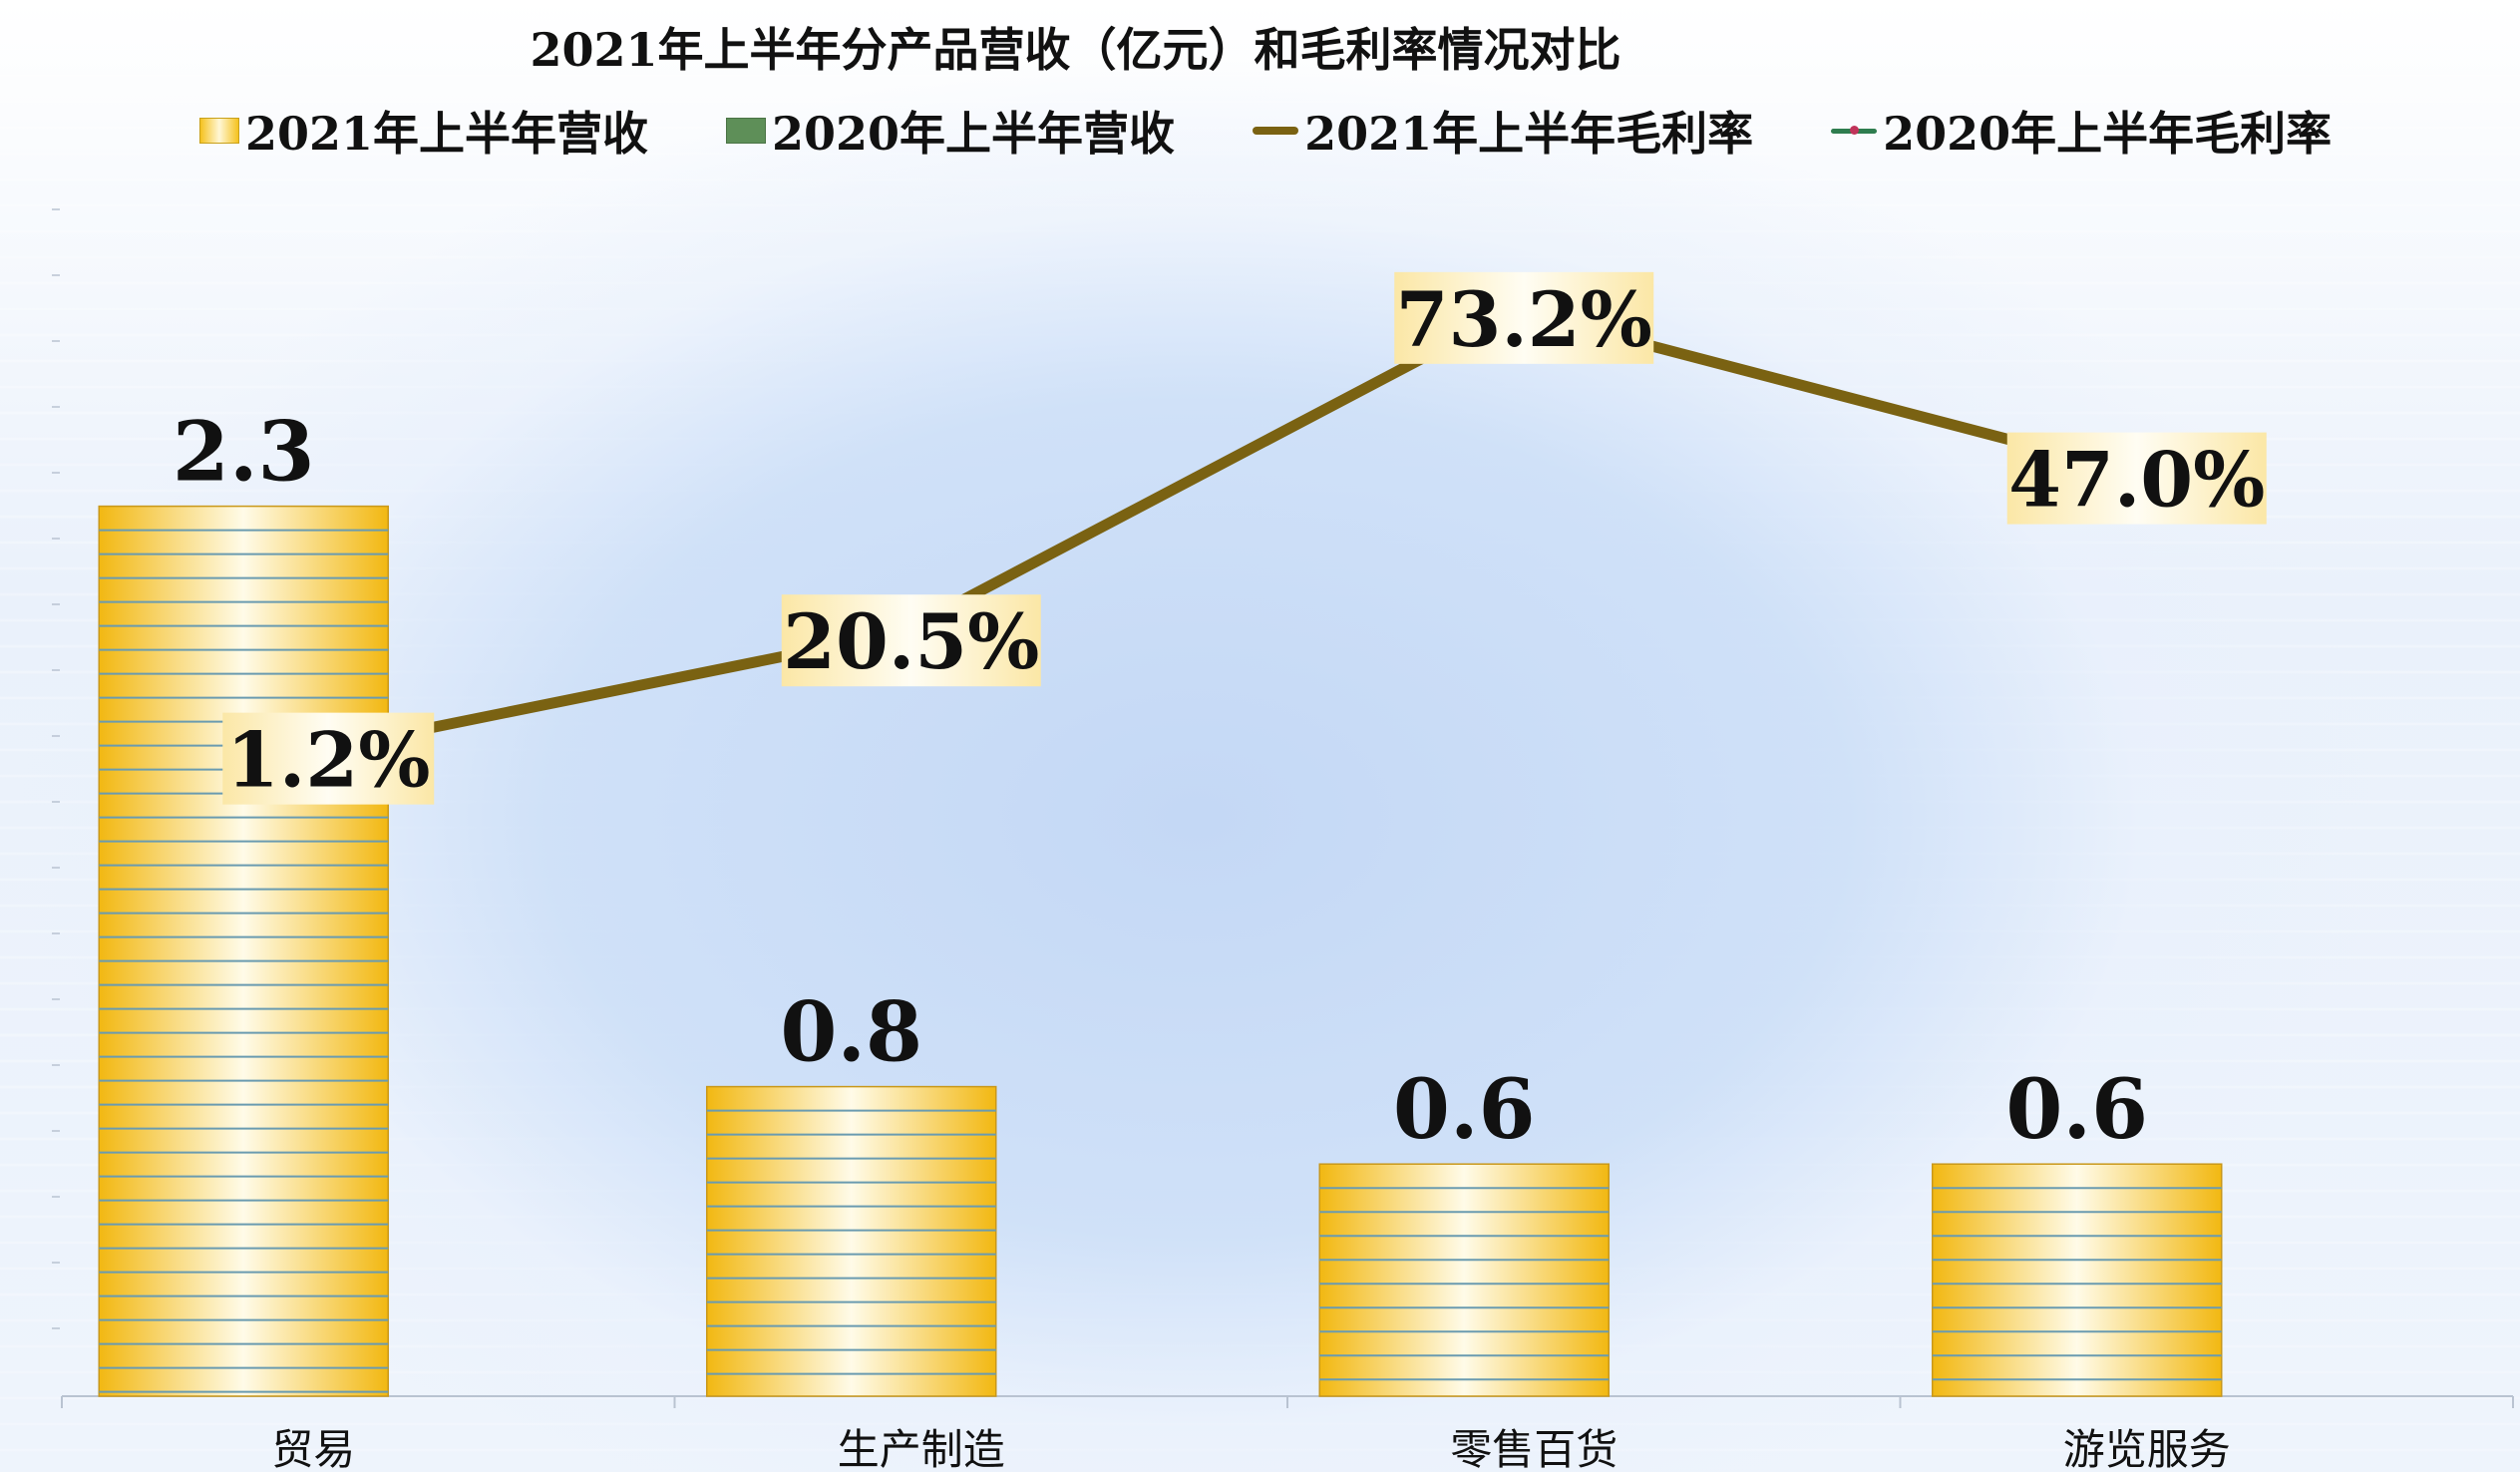  I want to click on line-data-label: 20.5%, so click(911, 641).